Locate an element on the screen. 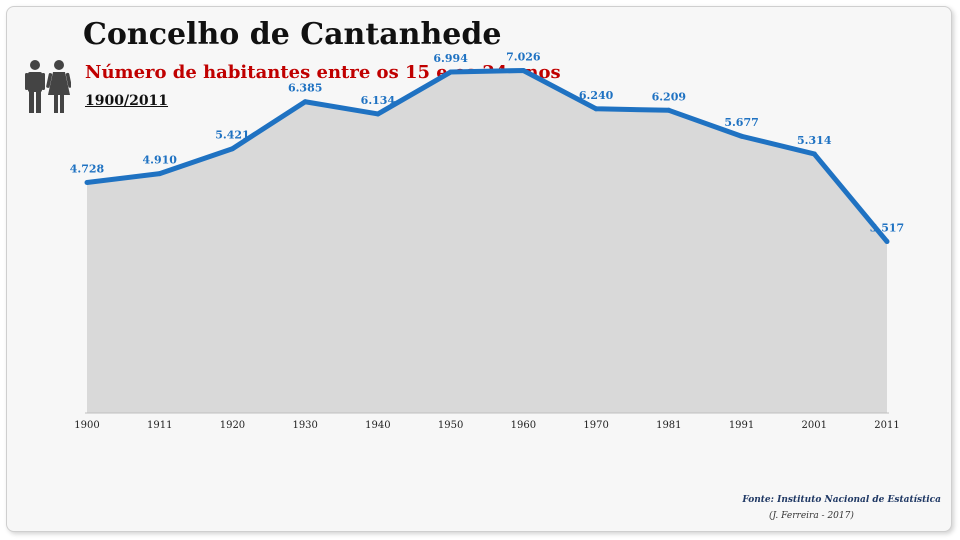 The width and height of the screenshot is (960, 540). data-label: 5.314 is located at coordinates (814, 140).